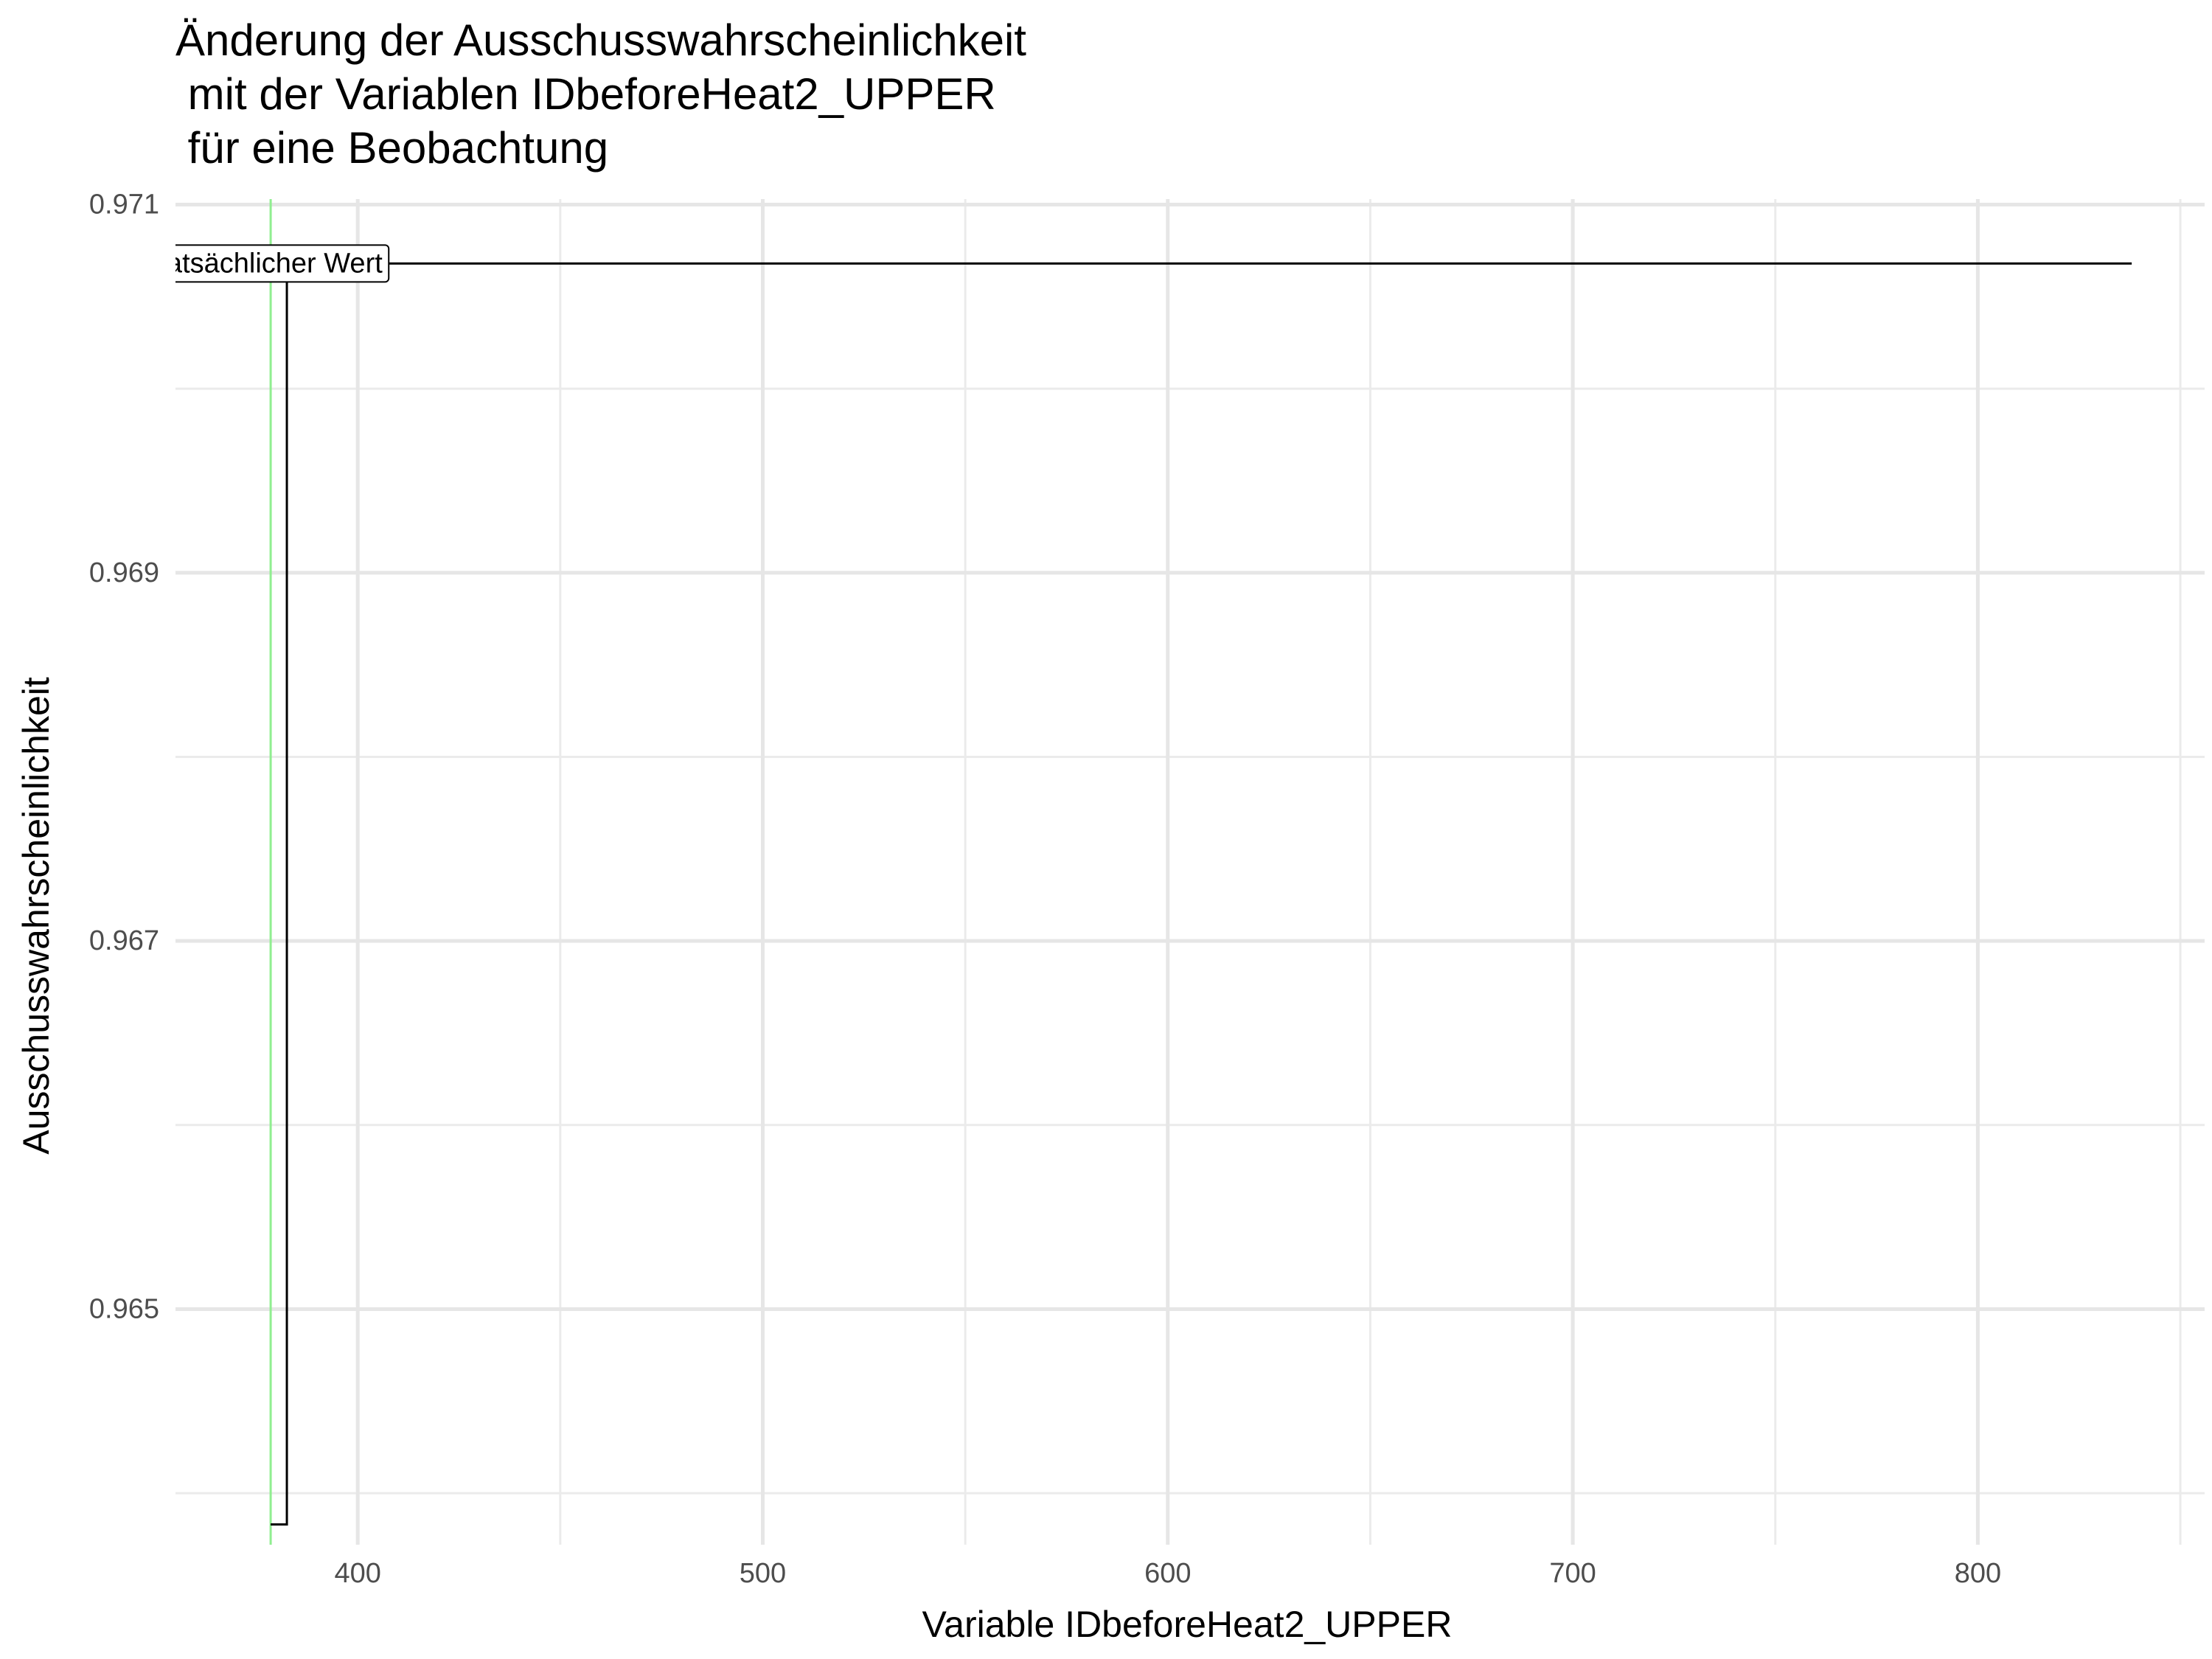 This screenshot has width=2212, height=1659. Describe the element at coordinates (763, 1573) in the screenshot. I see `x-tick-label: 500` at that location.